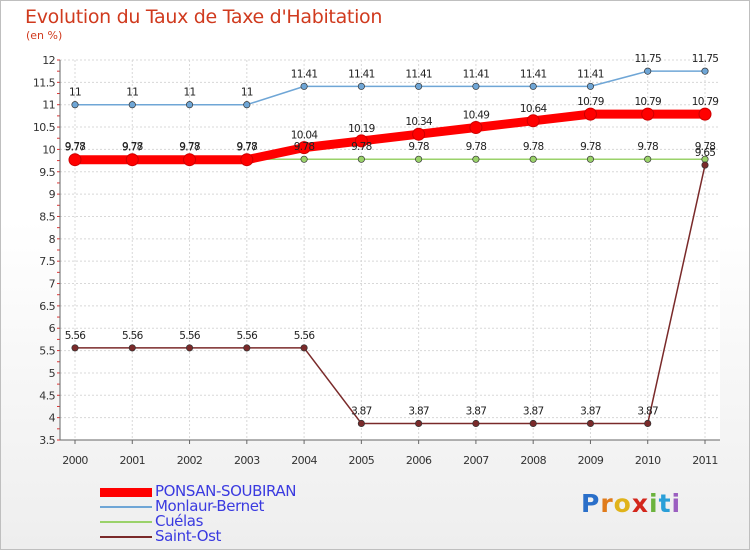  Describe the element at coordinates (534, 109) in the screenshot. I see `data-label: 10.64` at that location.